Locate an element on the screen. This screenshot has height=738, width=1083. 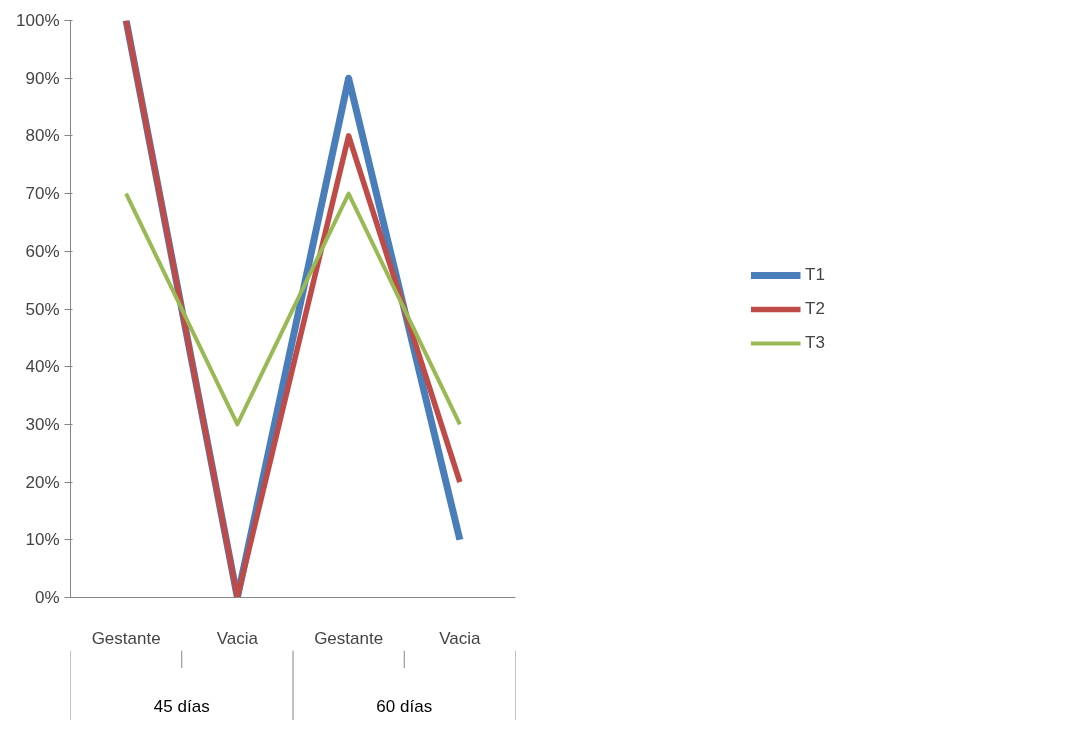
y-tick-label: 100% is located at coordinates (38, 20).